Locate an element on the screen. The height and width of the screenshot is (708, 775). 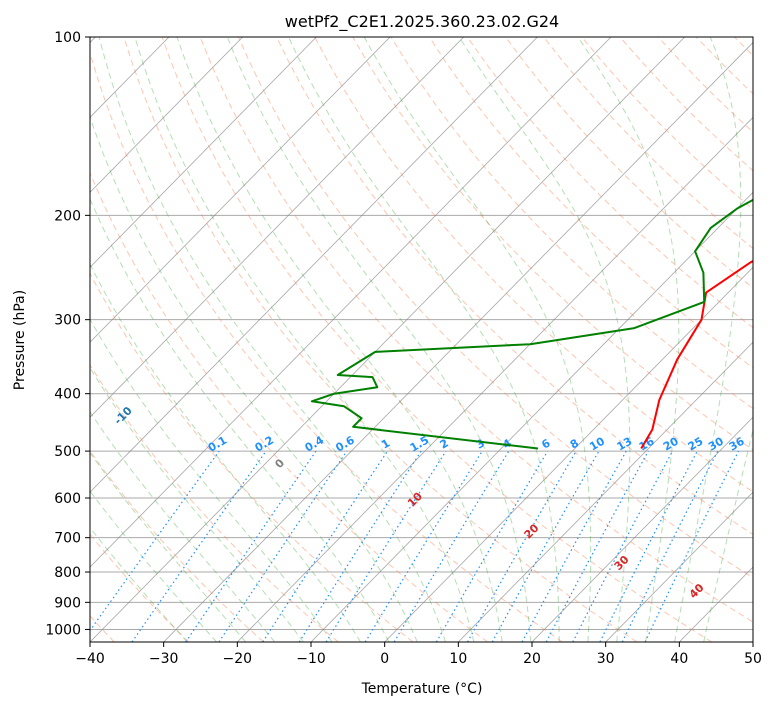
x-tick-label: 0 is located at coordinates (384, 659).